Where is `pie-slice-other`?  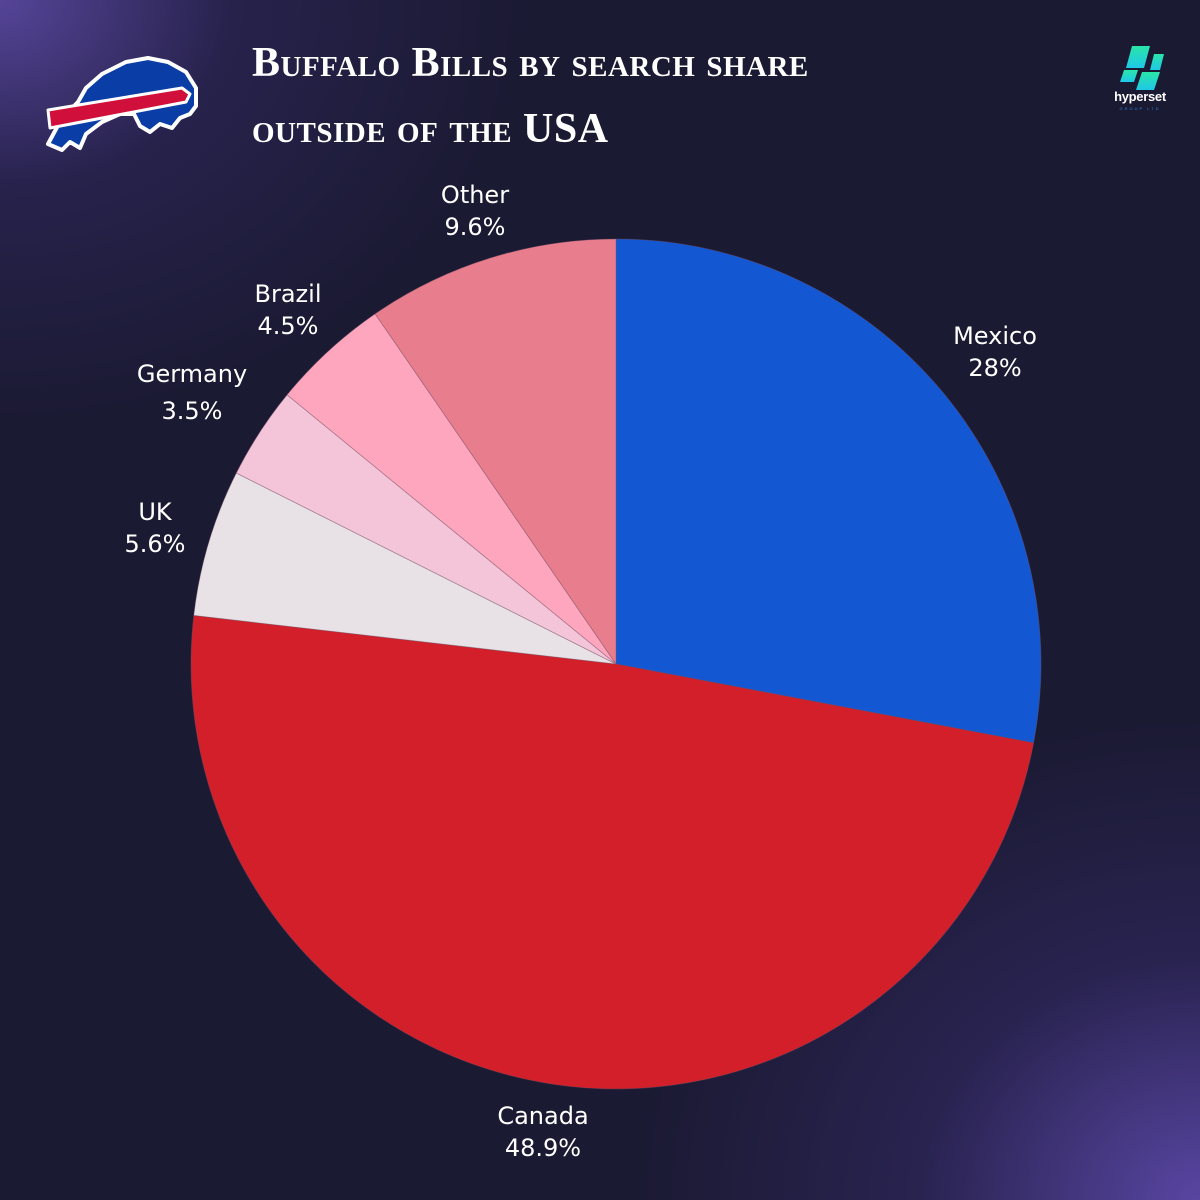
pie-slice-other is located at coordinates (495, 452).